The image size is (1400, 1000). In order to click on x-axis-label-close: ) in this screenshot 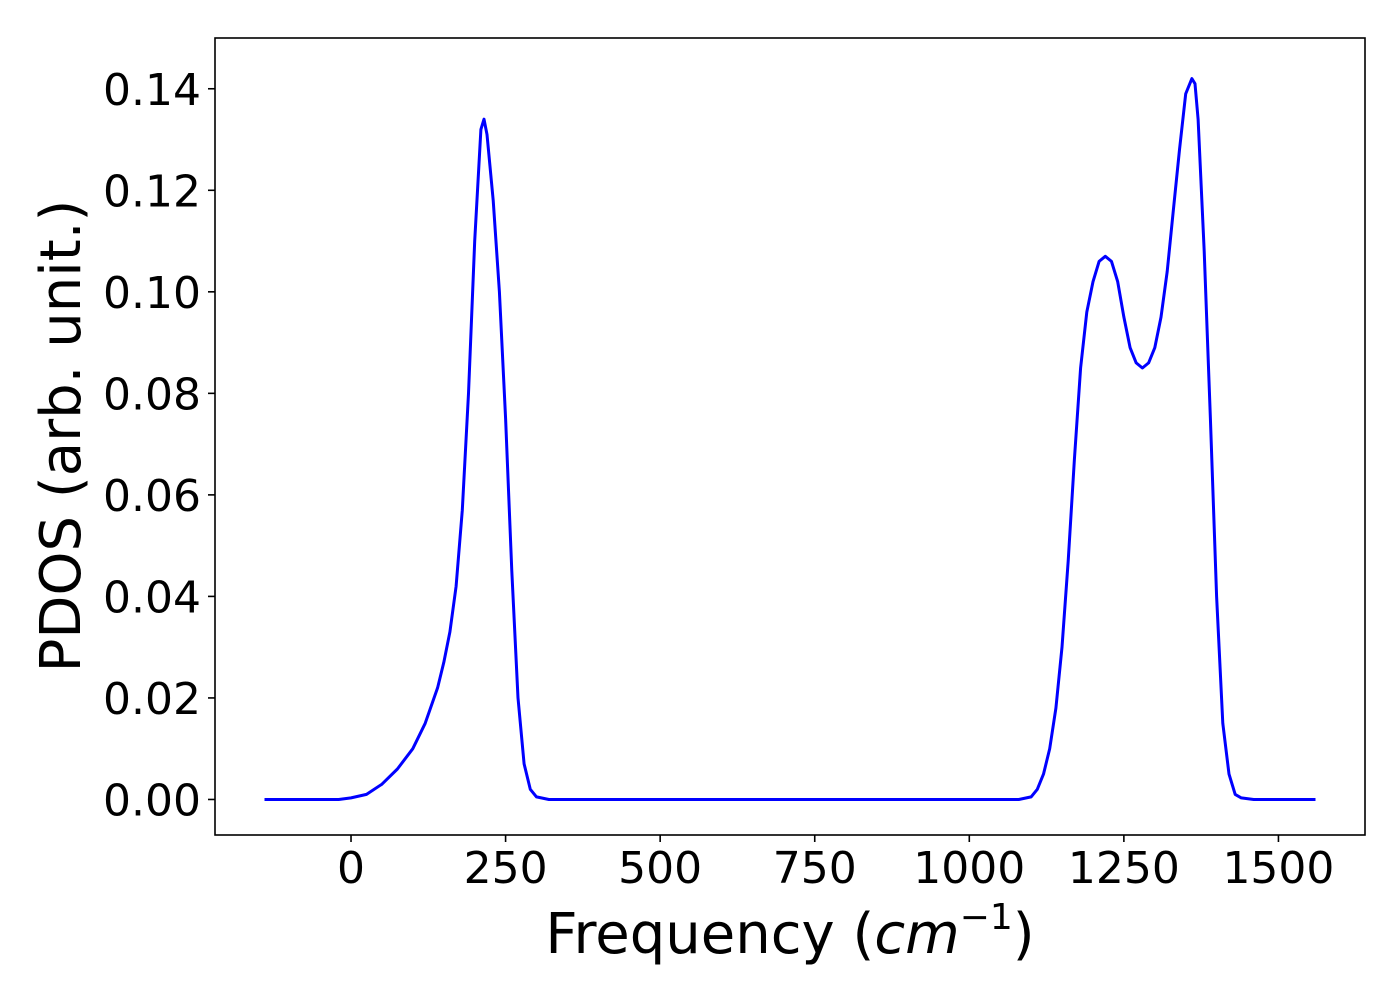, I will do `click(1024, 934)`.